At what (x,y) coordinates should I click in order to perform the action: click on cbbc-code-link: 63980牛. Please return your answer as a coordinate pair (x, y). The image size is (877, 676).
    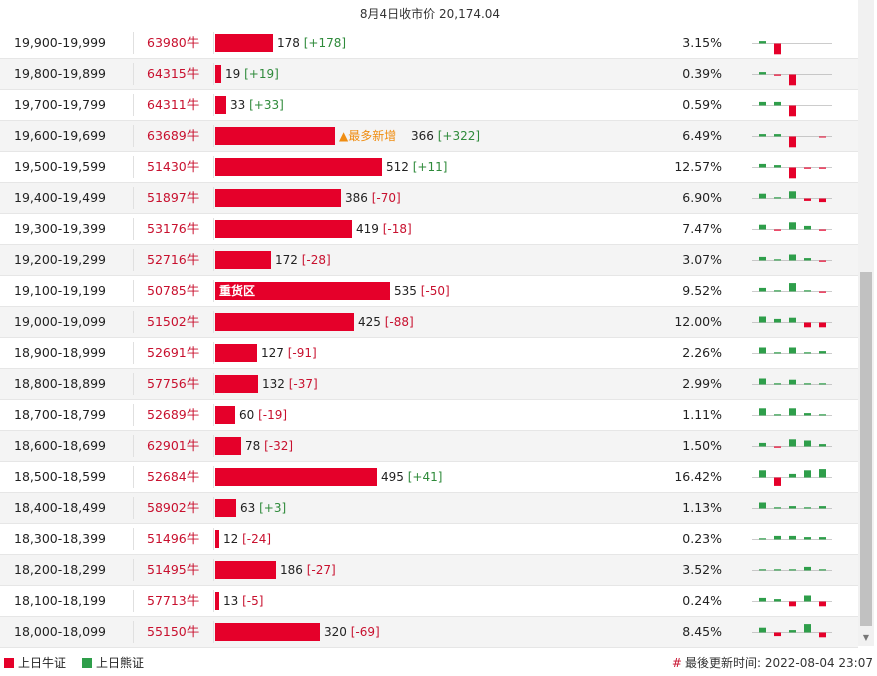
    Looking at the image, I should click on (173, 42).